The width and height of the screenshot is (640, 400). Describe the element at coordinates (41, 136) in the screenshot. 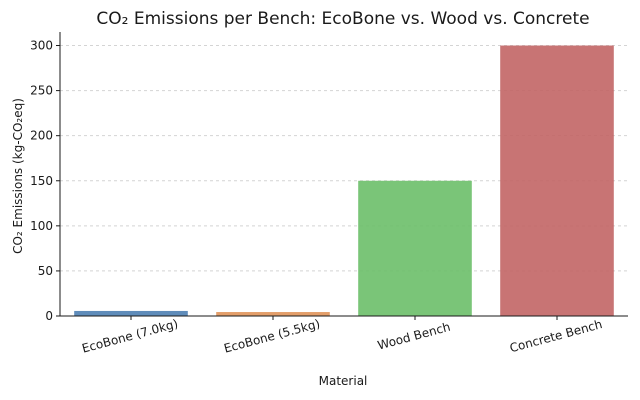

I see `y-tick-label: 200` at that location.